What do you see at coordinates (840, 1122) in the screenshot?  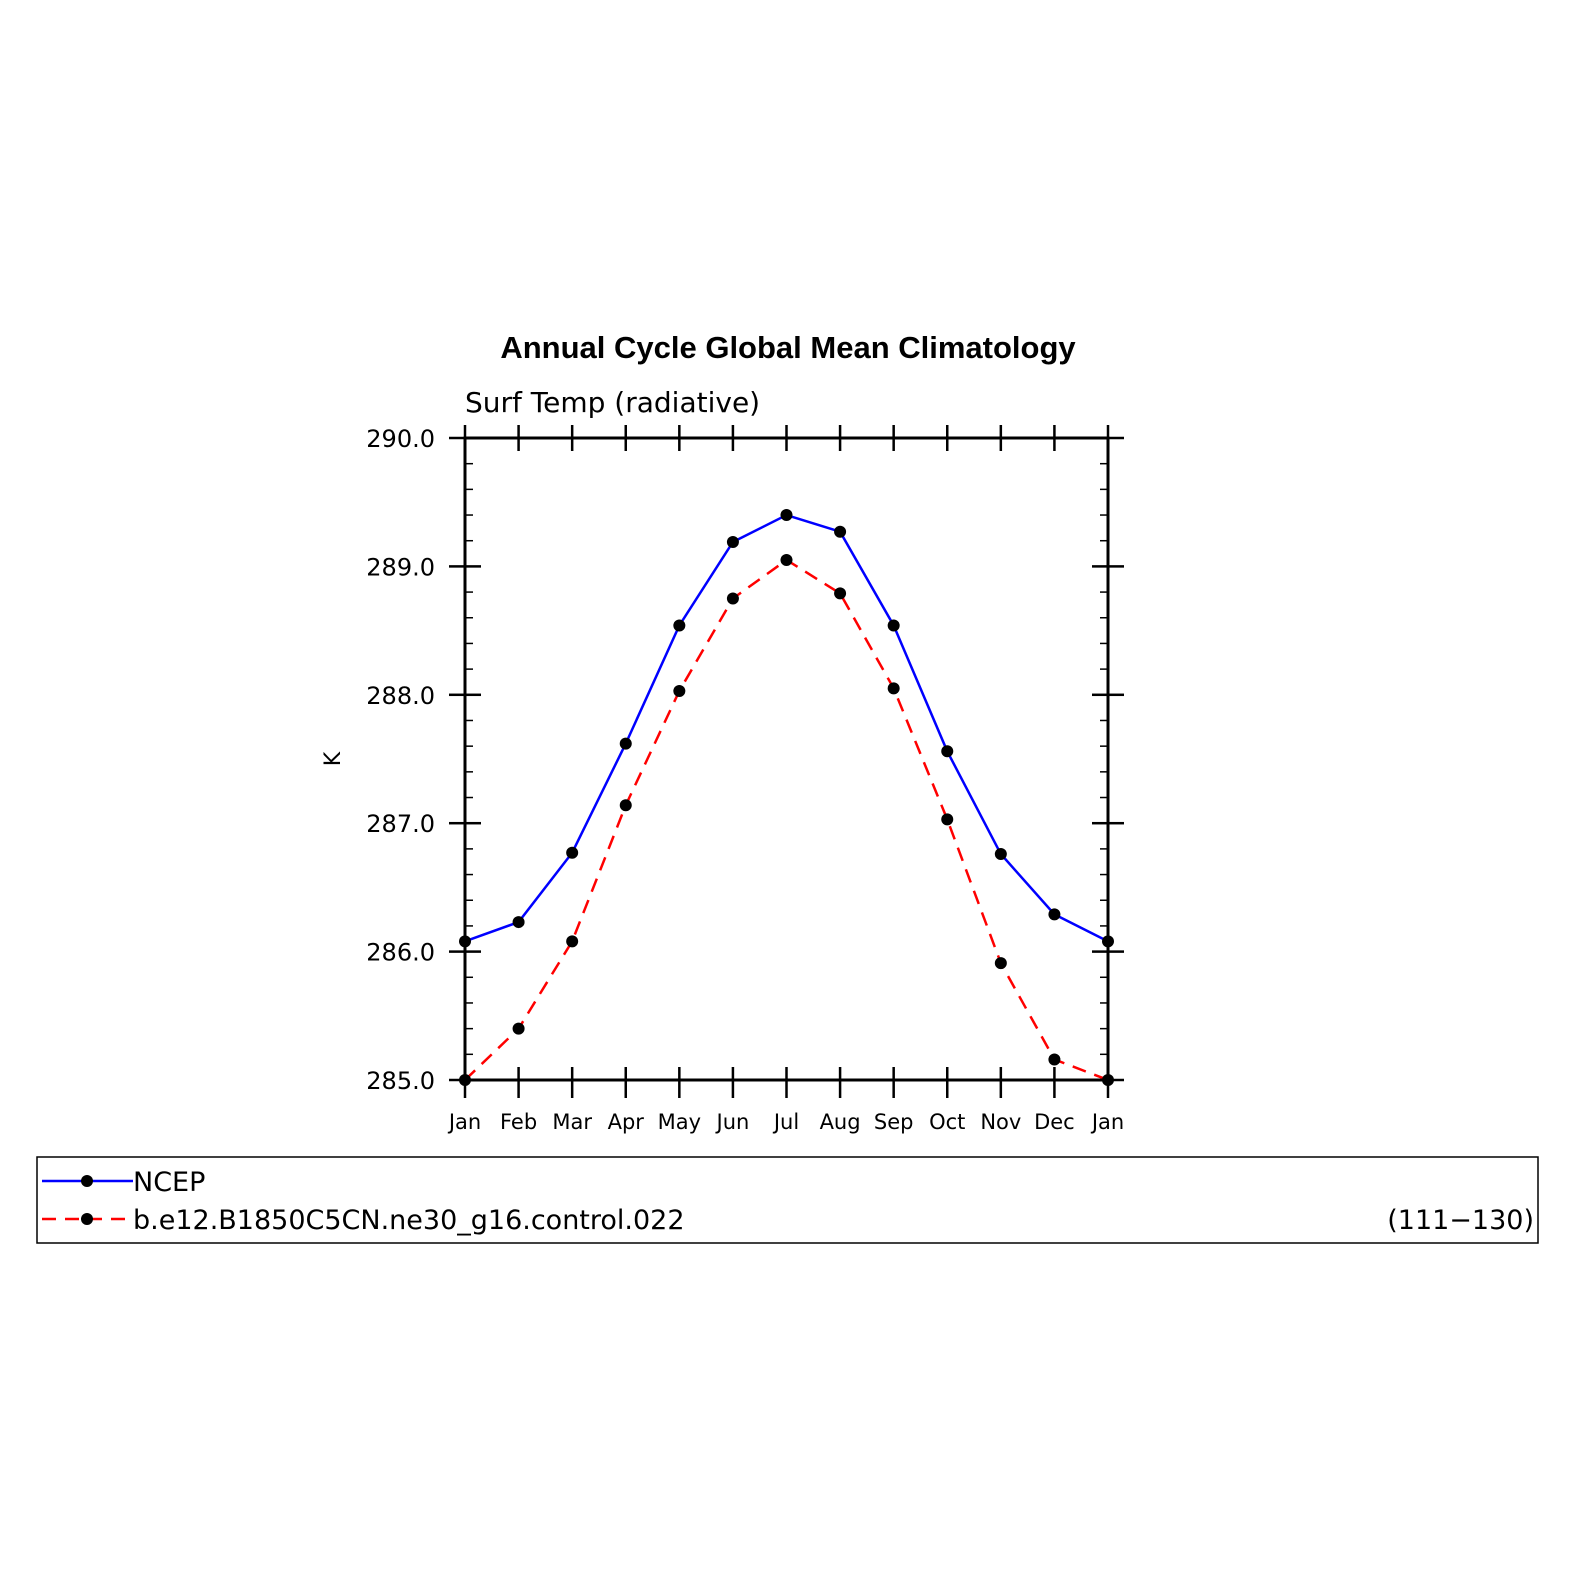 I see `x-tick-label: Aug` at bounding box center [840, 1122].